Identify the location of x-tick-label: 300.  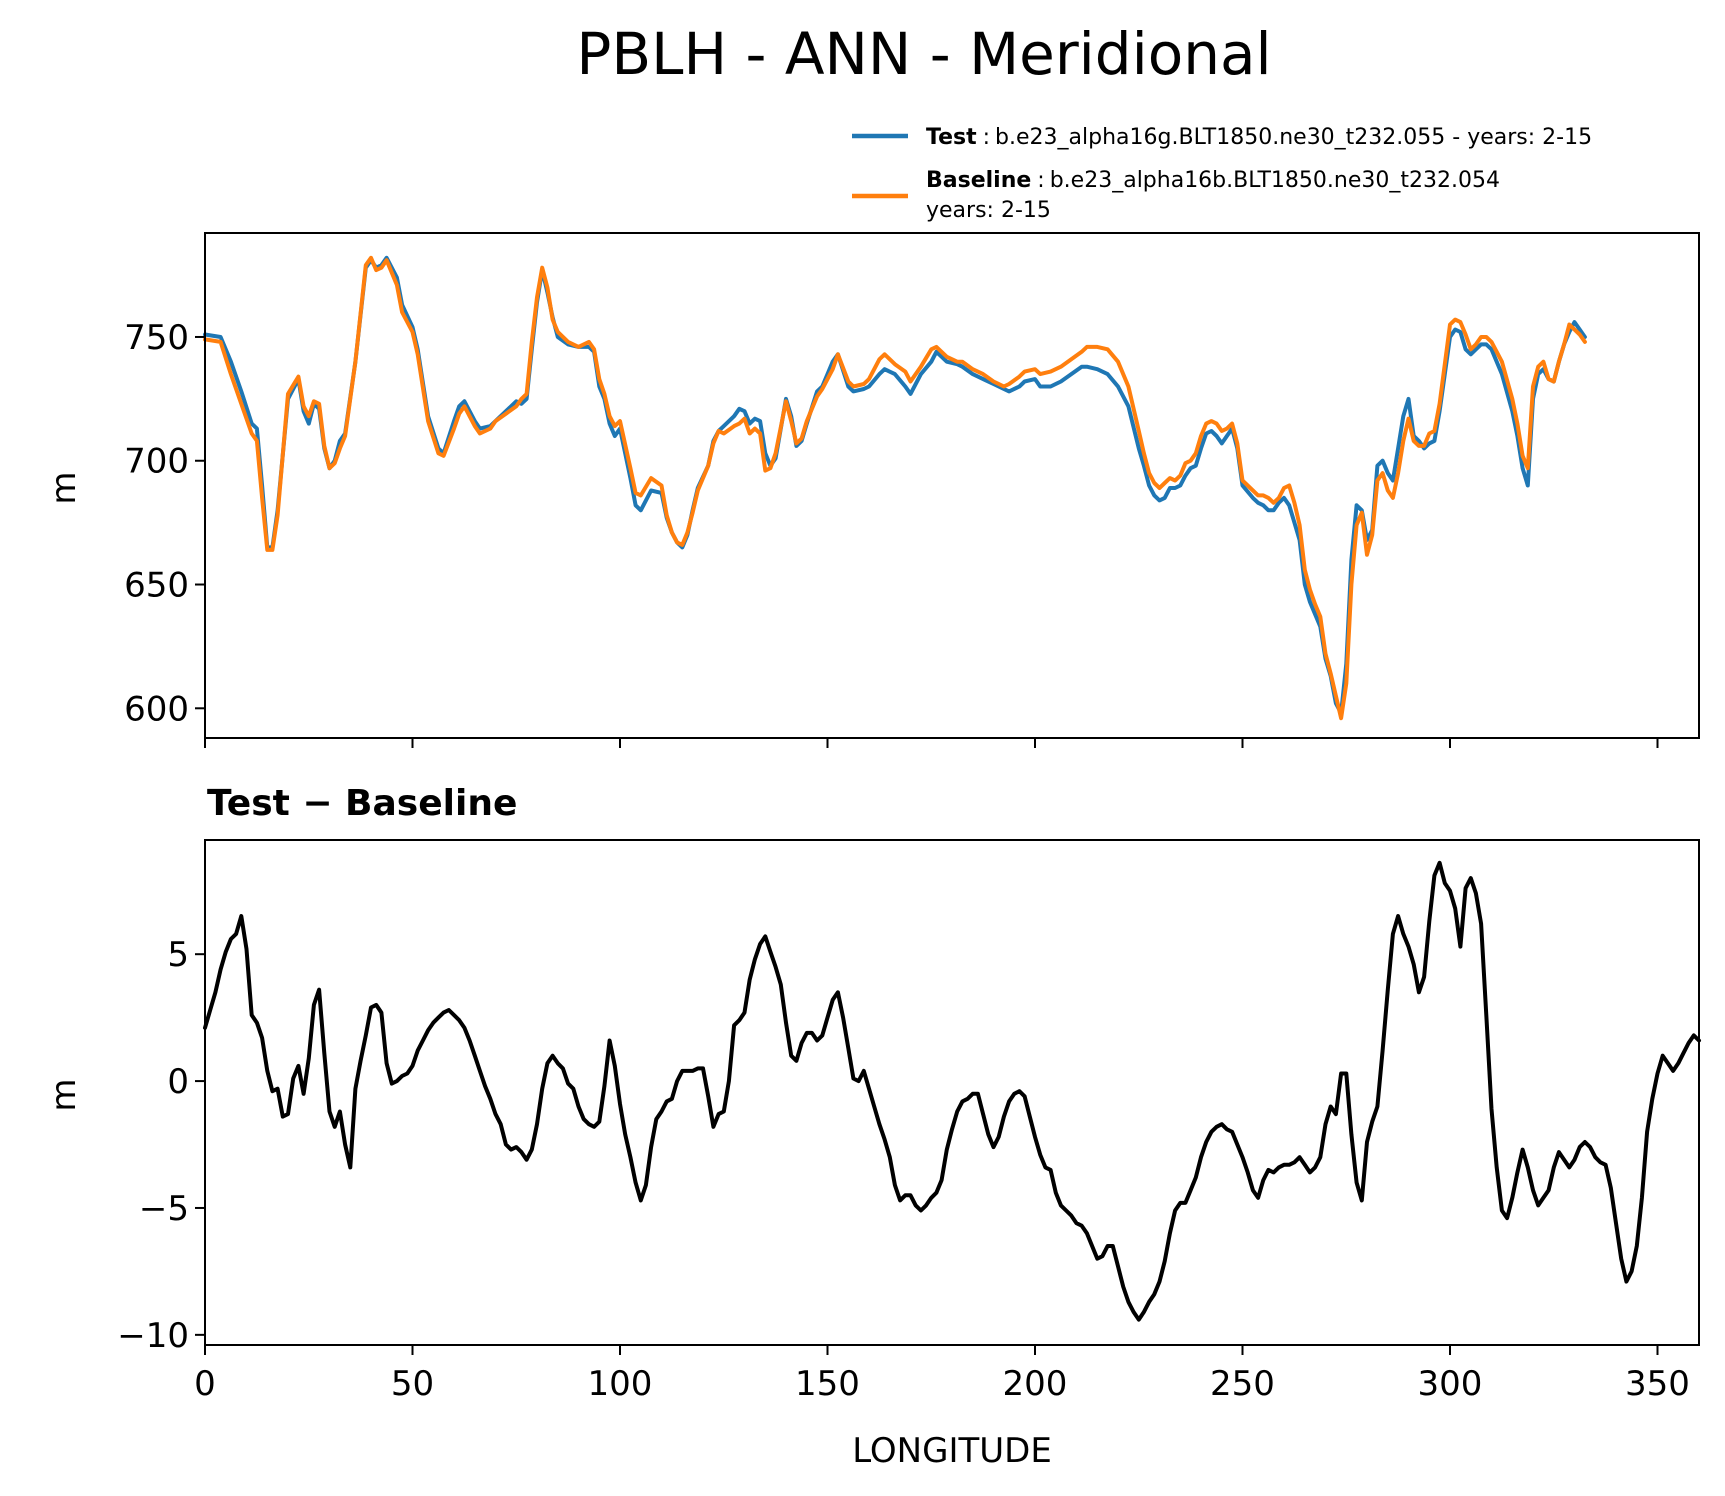
(1450, 1384).